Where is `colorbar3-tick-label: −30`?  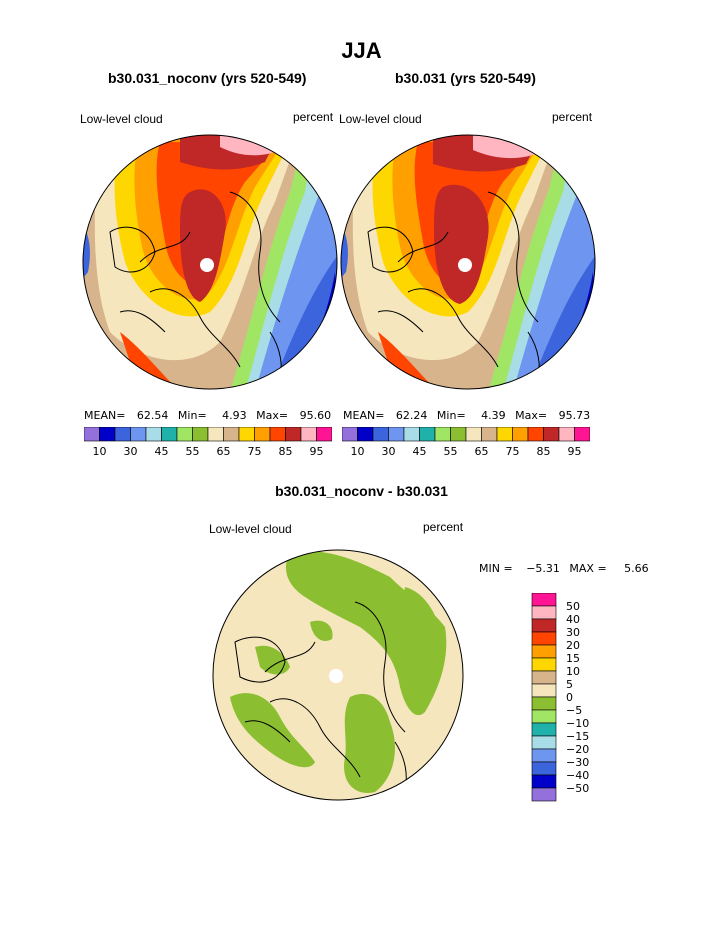 colorbar3-tick-label: −30 is located at coordinates (577, 762).